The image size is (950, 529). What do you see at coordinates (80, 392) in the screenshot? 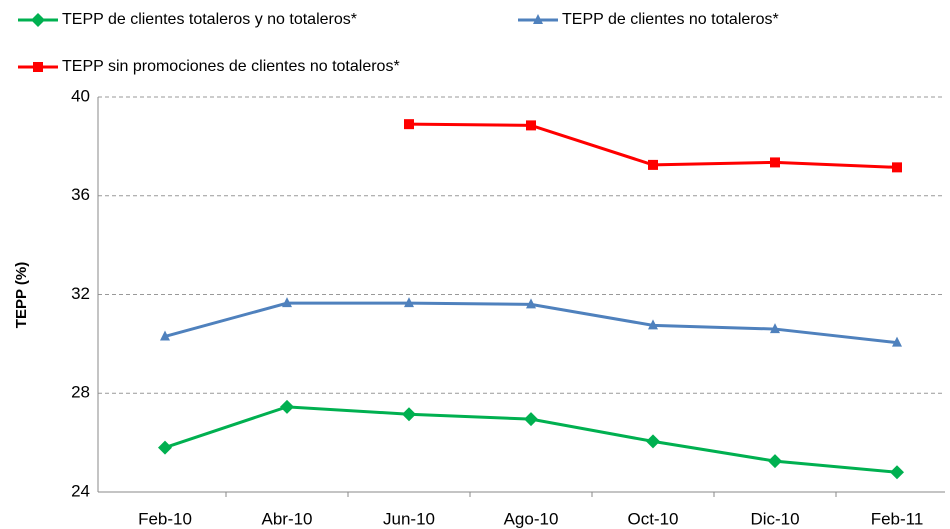
I see `y-tick-label: 28` at bounding box center [80, 392].